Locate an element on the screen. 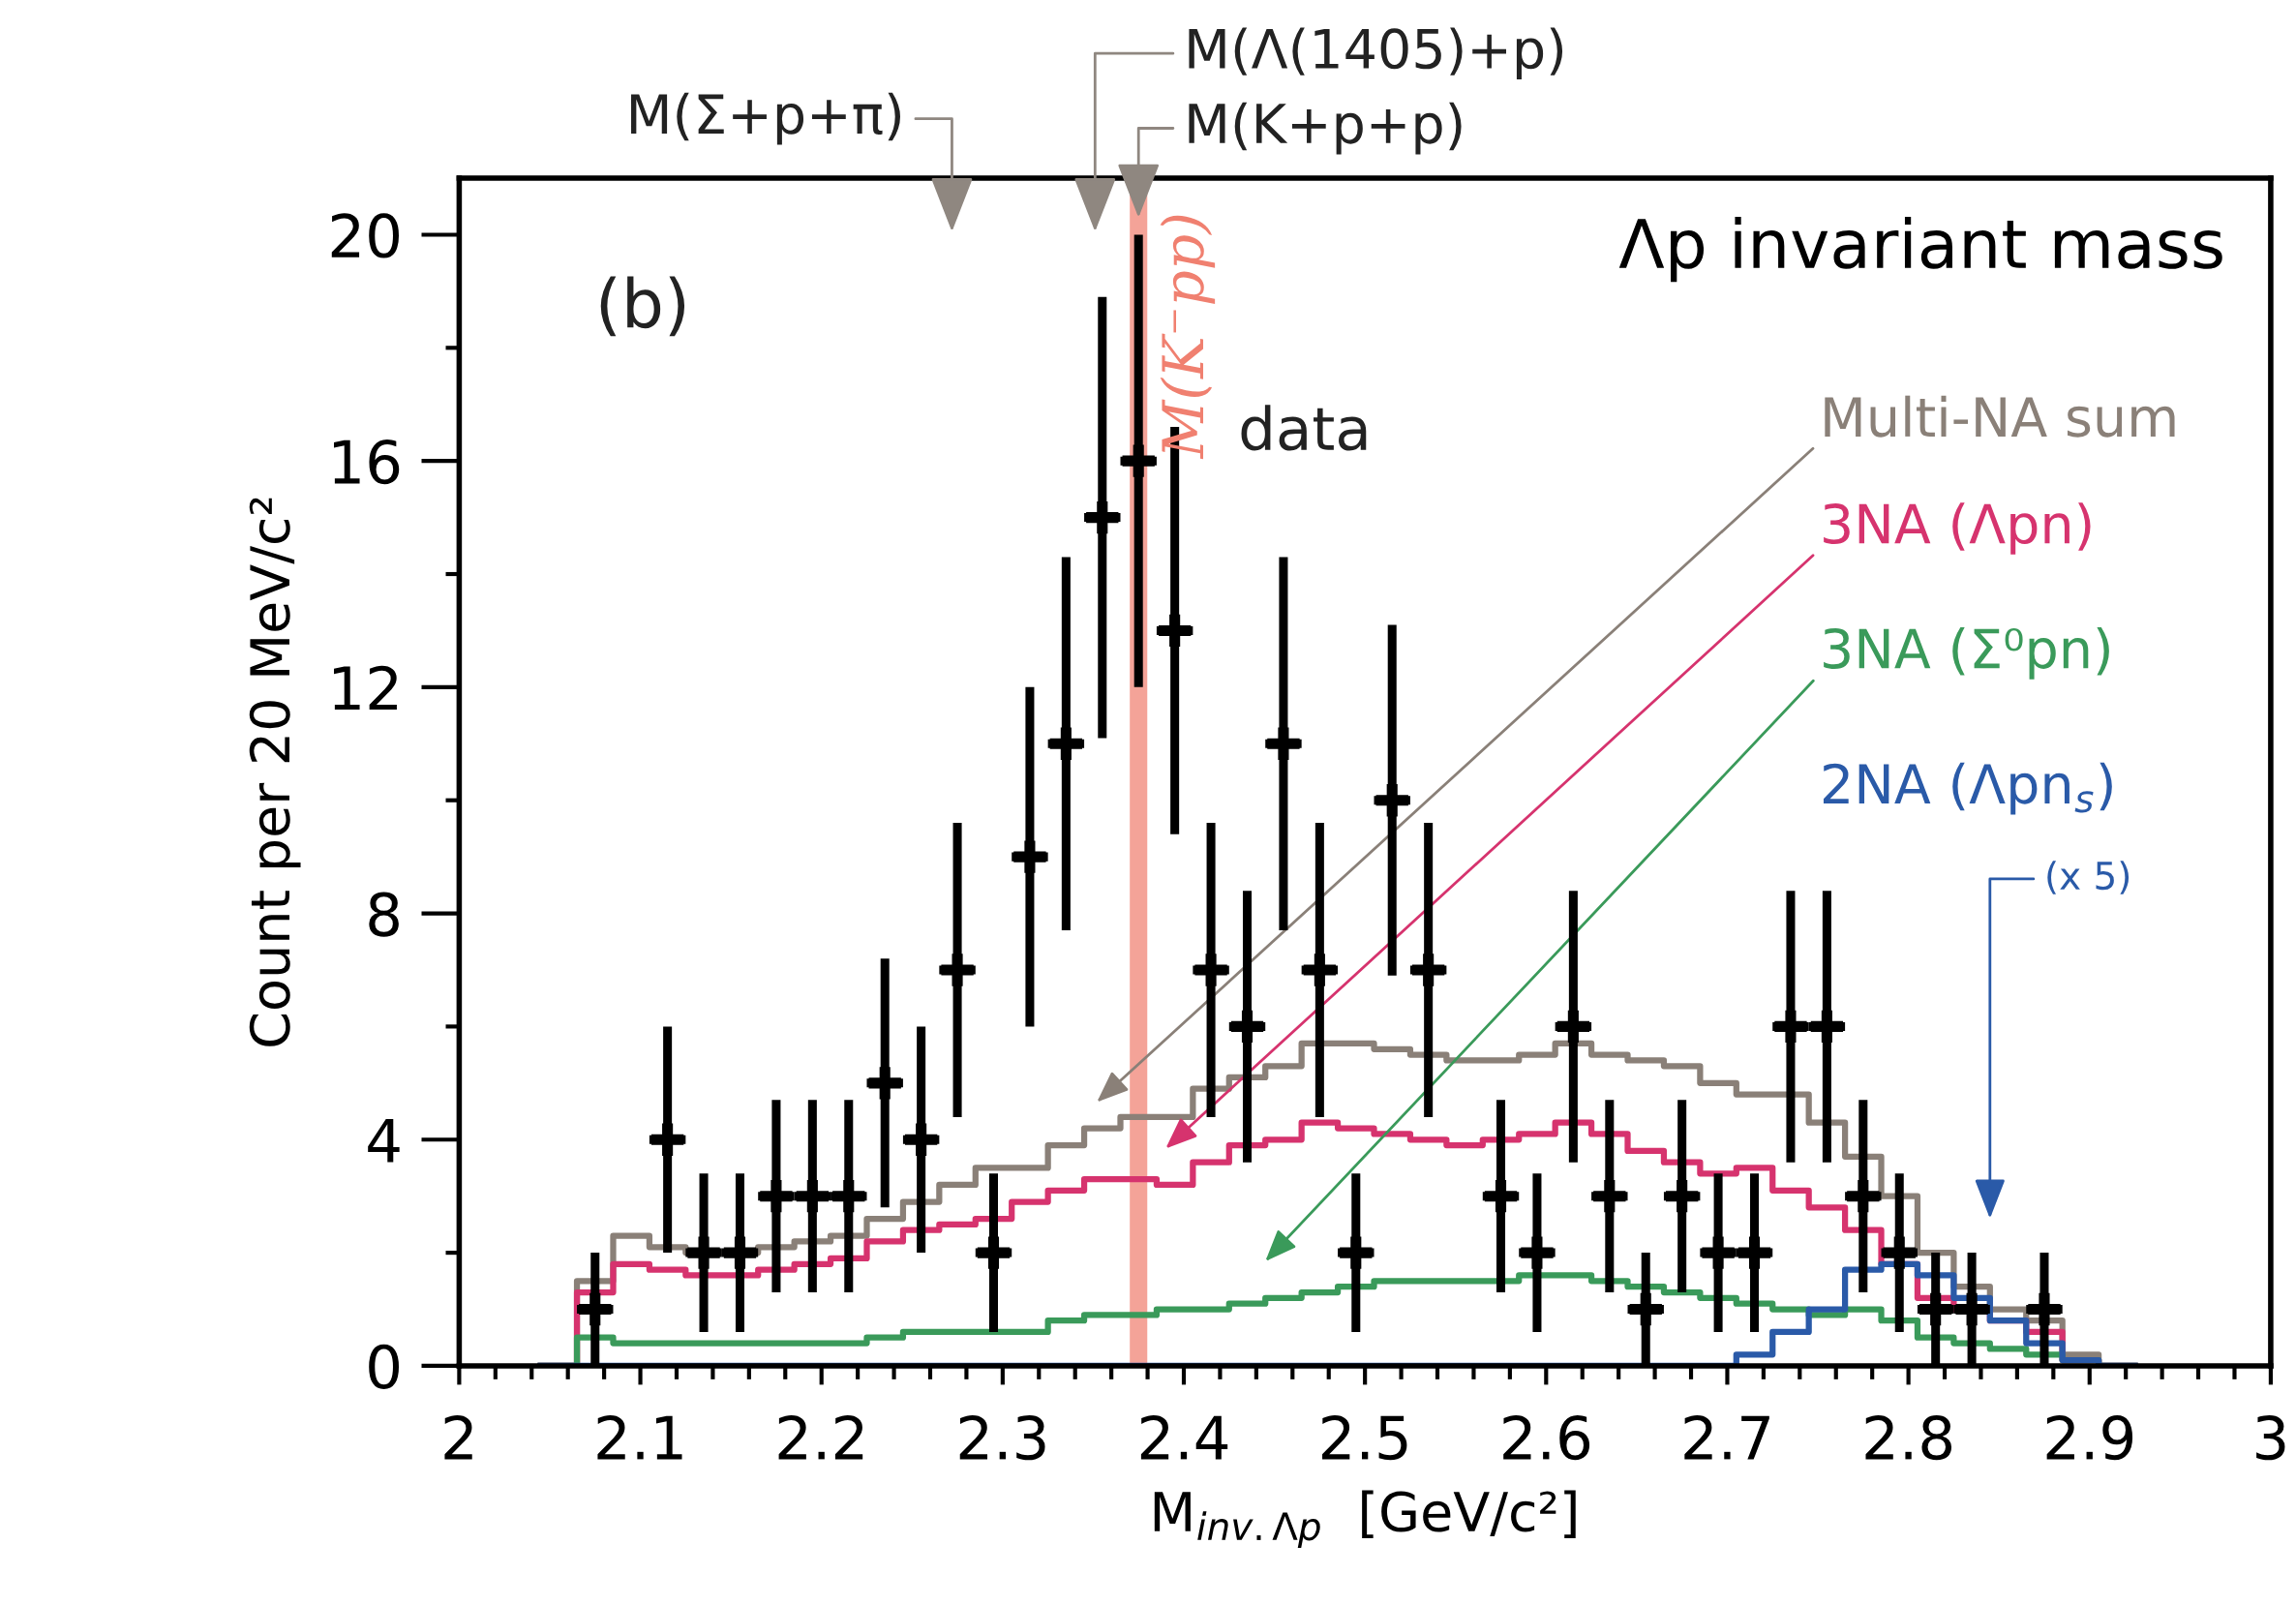 The height and width of the screenshot is (1605, 2296). text: M(Λ(1405)+p) is located at coordinates (1376, 53).